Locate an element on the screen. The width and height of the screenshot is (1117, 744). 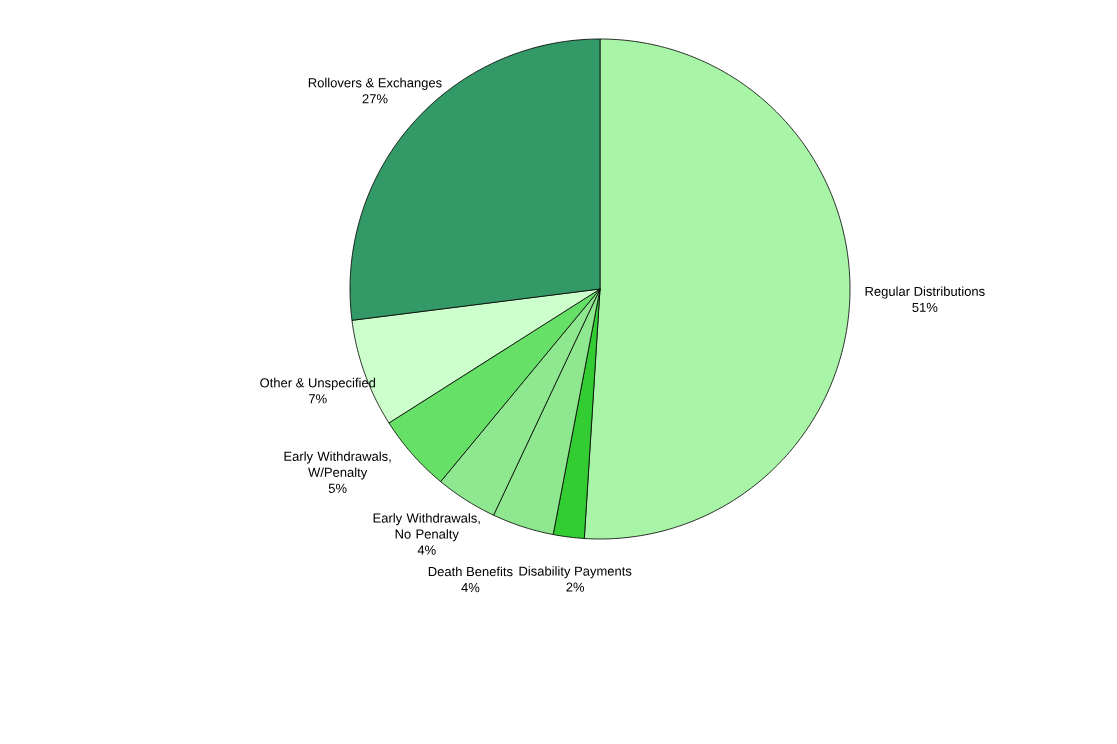
data-label: 2% is located at coordinates (575, 587).